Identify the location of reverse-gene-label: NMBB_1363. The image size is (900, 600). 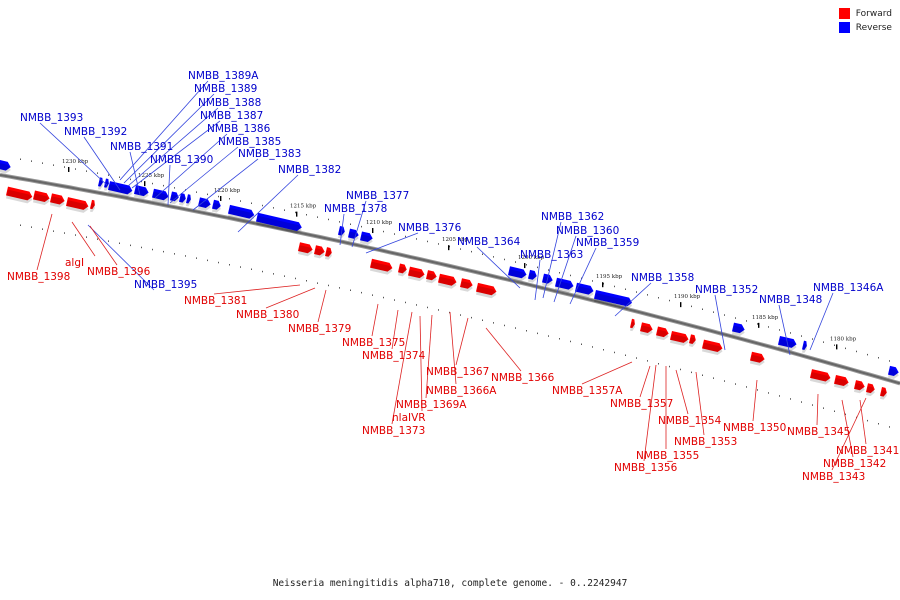
(551, 255).